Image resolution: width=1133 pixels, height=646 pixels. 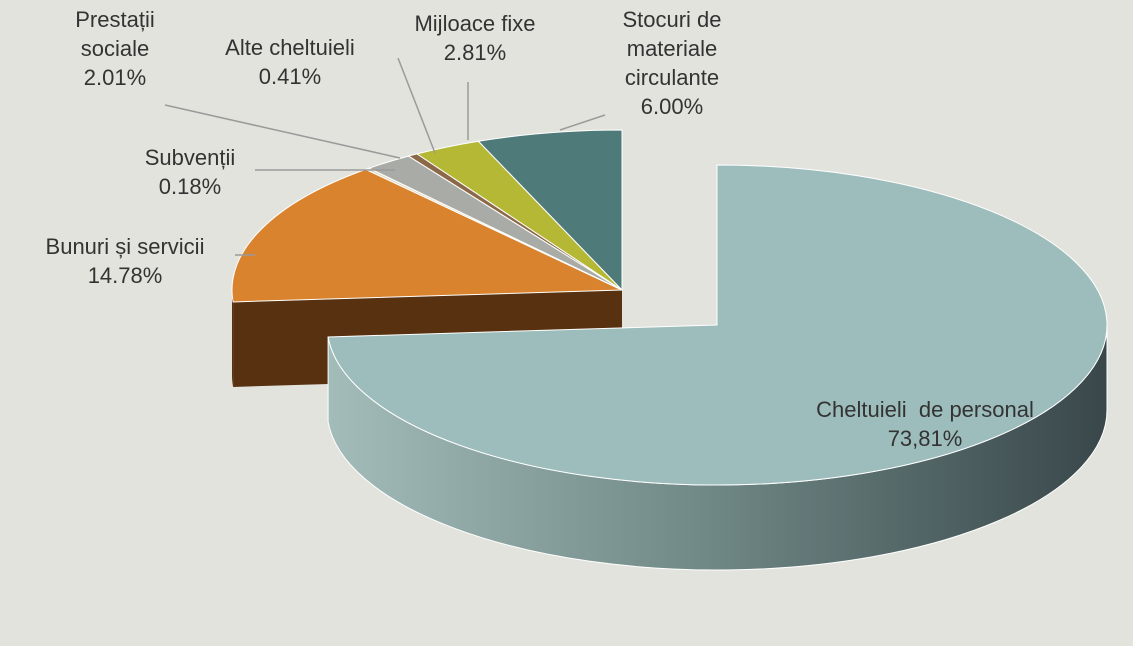 I want to click on category-label: Subvenții, so click(x=190, y=157).